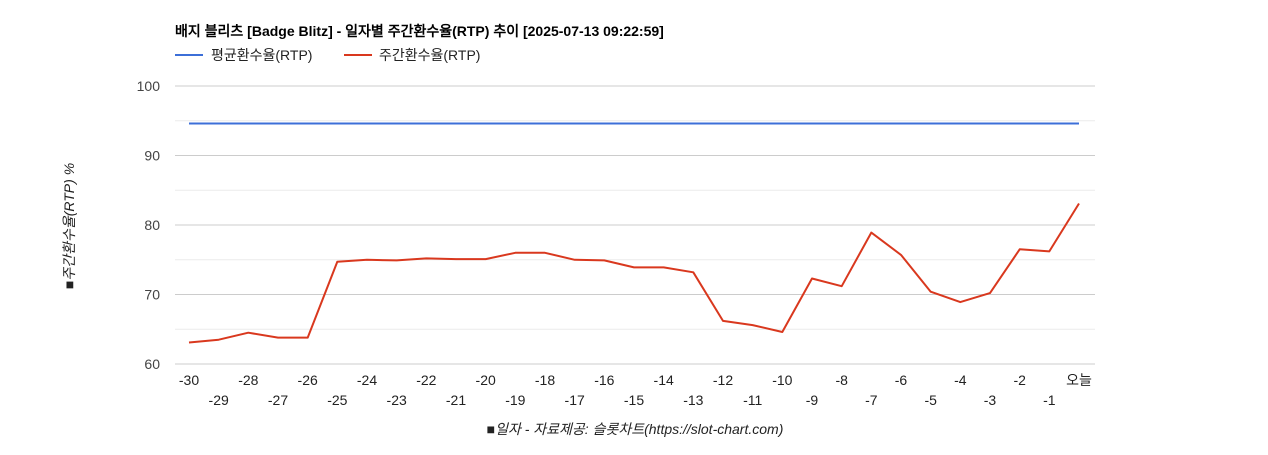  What do you see at coordinates (635, 429) in the screenshot?
I see `x-axis-title: ■일자 - 자료제공: 슬롯차트(https://slot-chart.com)` at bounding box center [635, 429].